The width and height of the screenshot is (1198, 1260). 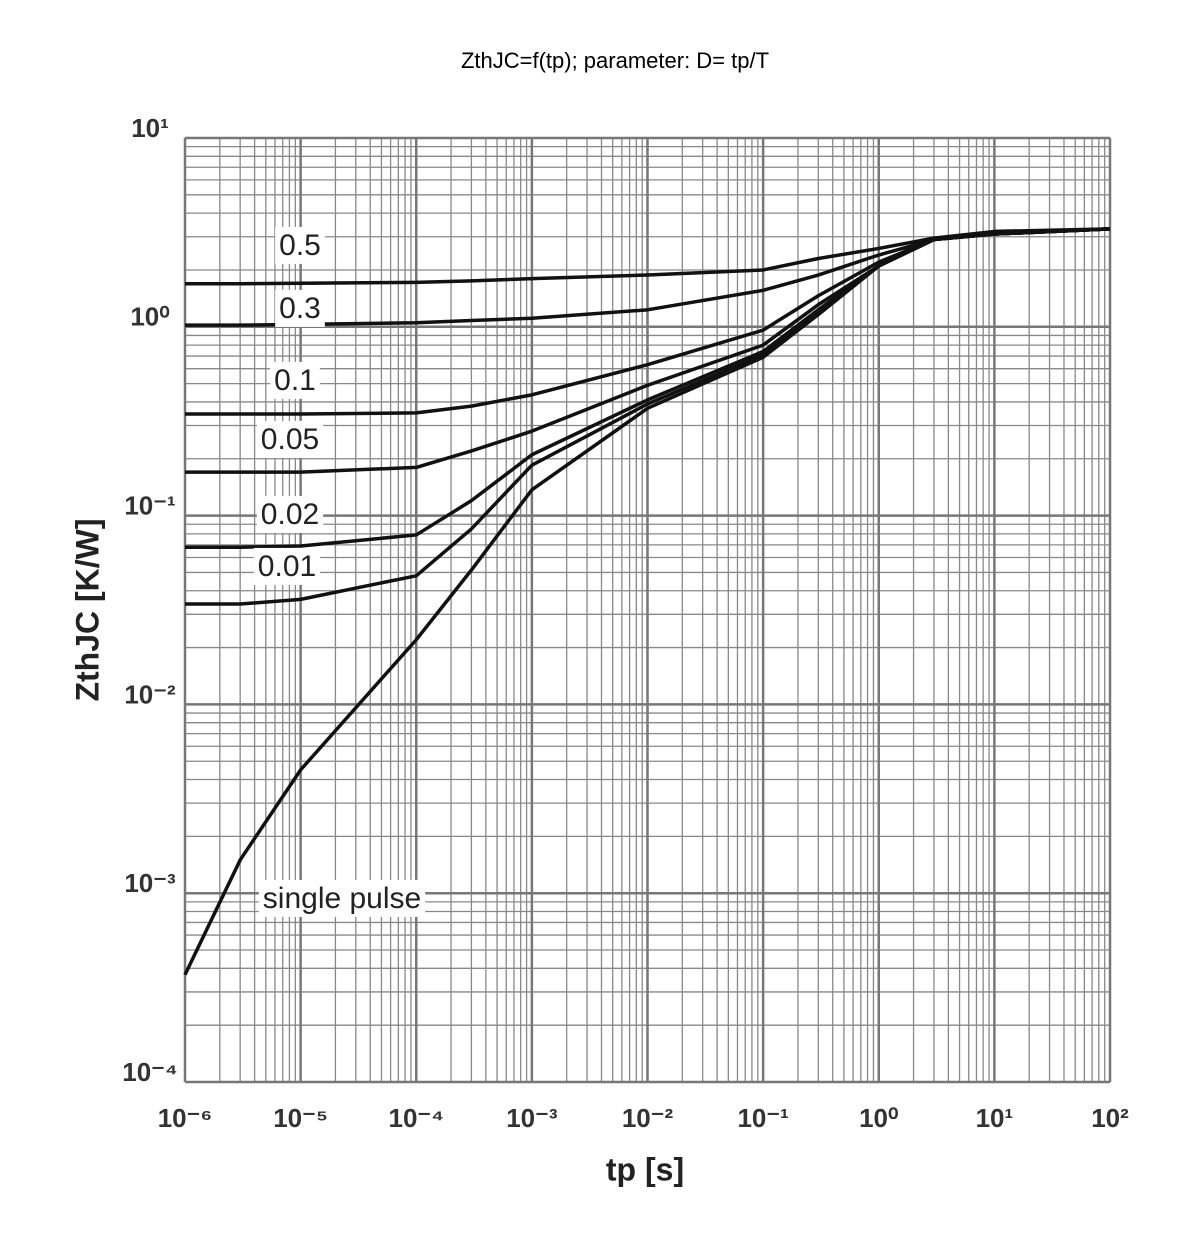 What do you see at coordinates (185, 1118) in the screenshot?
I see `x-tick-label: 10⁻⁶` at bounding box center [185, 1118].